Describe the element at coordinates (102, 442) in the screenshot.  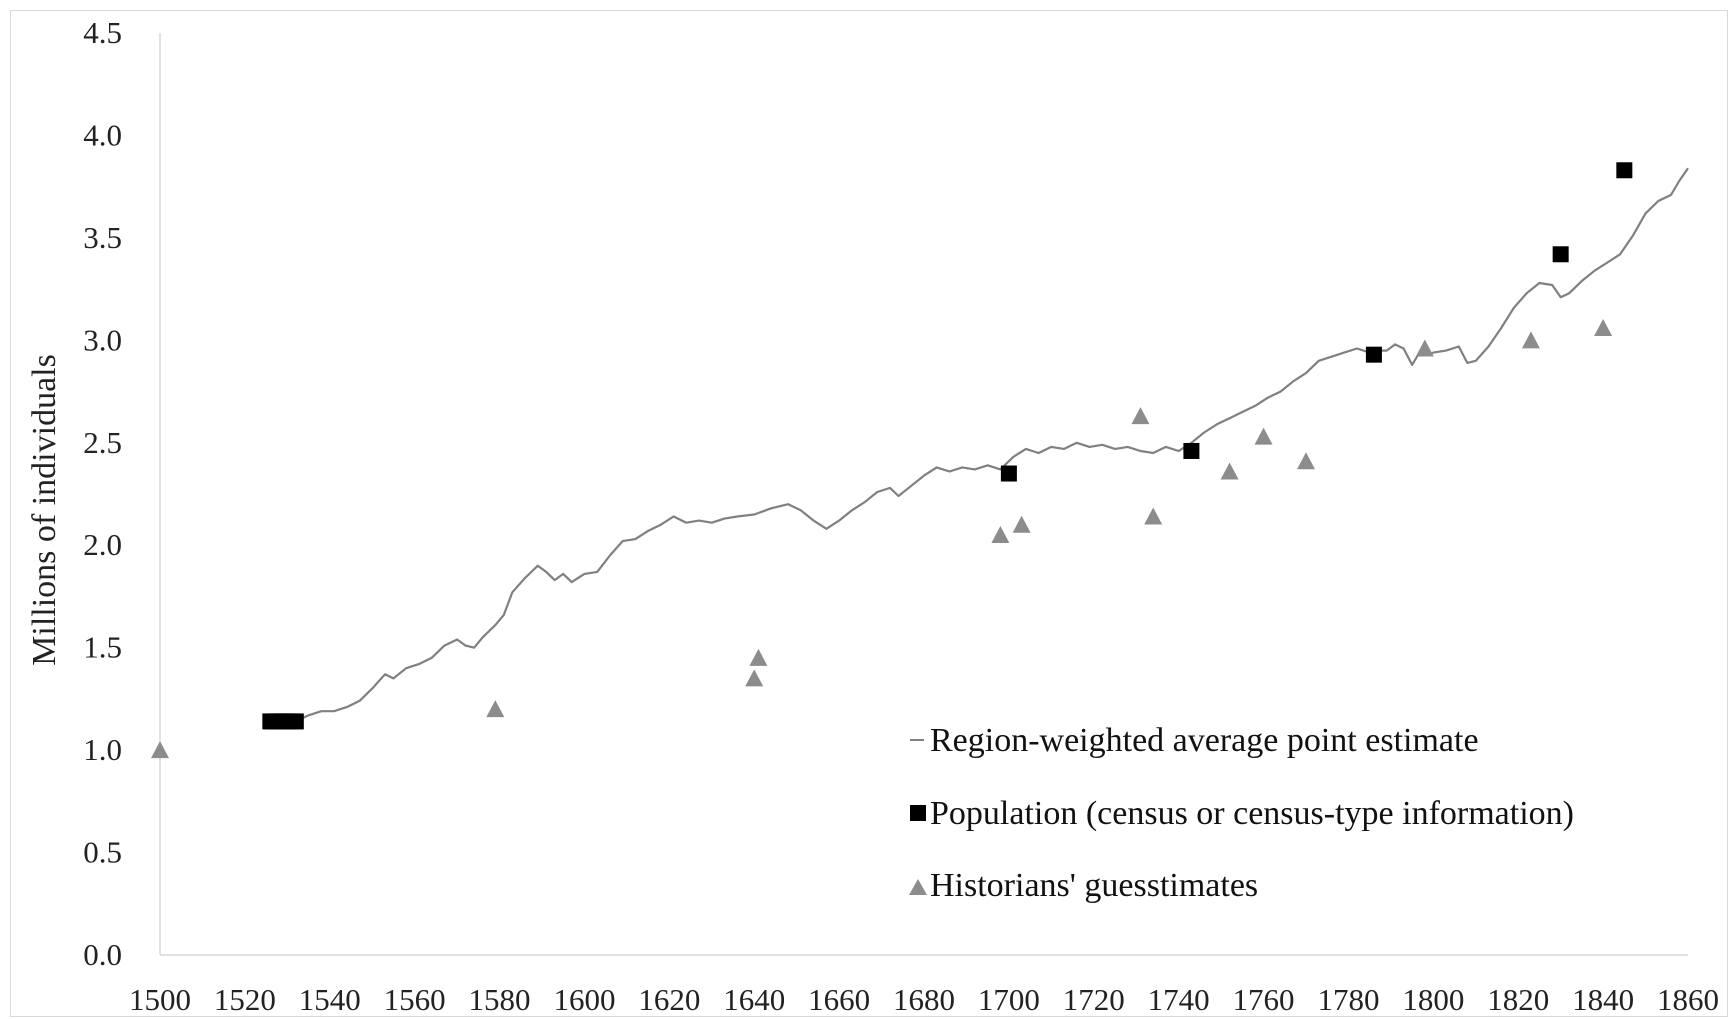
I see `y-tick-label: 2.5` at that location.